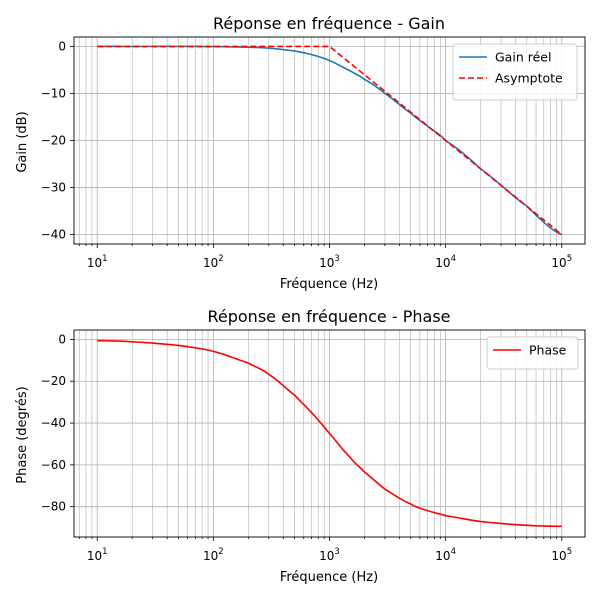  I want to click on gain-y-tick-label: −30, so click(53, 188).